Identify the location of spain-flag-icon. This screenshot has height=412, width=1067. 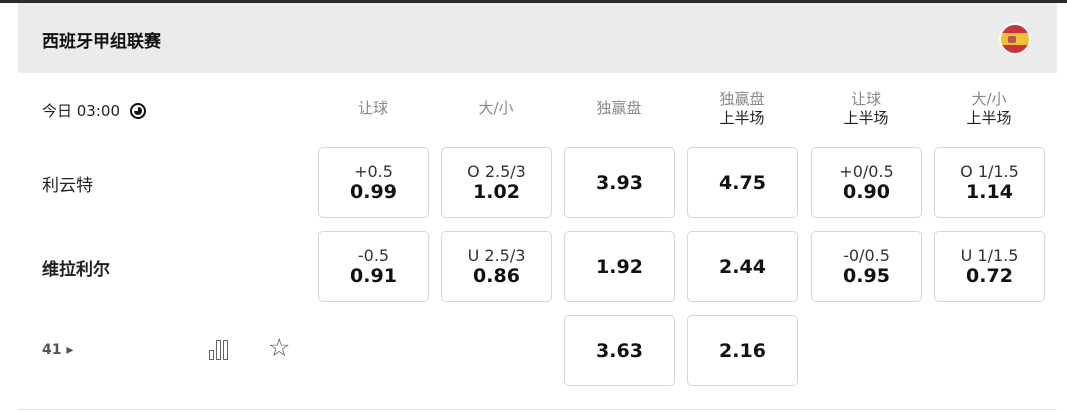
(1015, 39).